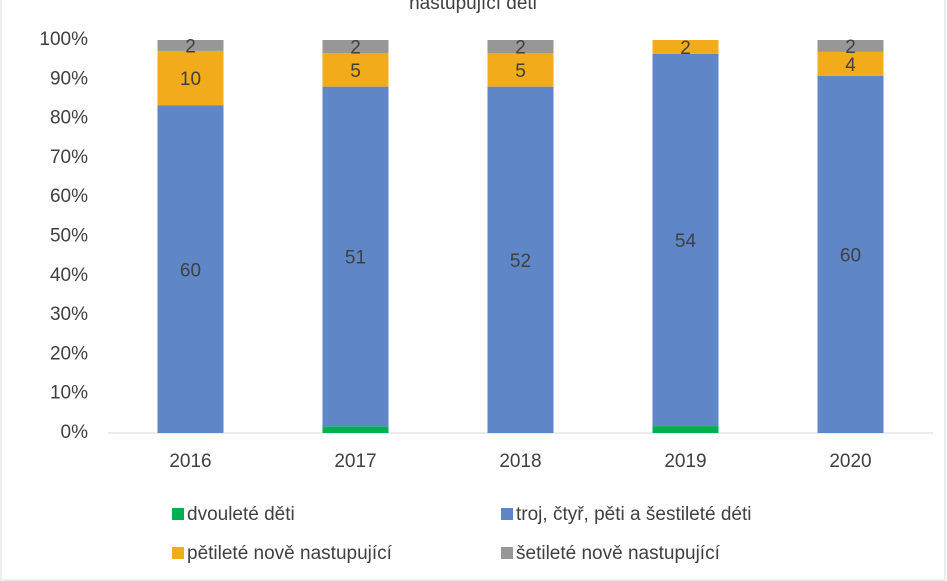 The height and width of the screenshot is (581, 947). Describe the element at coordinates (520, 461) in the screenshot. I see `x-tick-label: 2018` at that location.